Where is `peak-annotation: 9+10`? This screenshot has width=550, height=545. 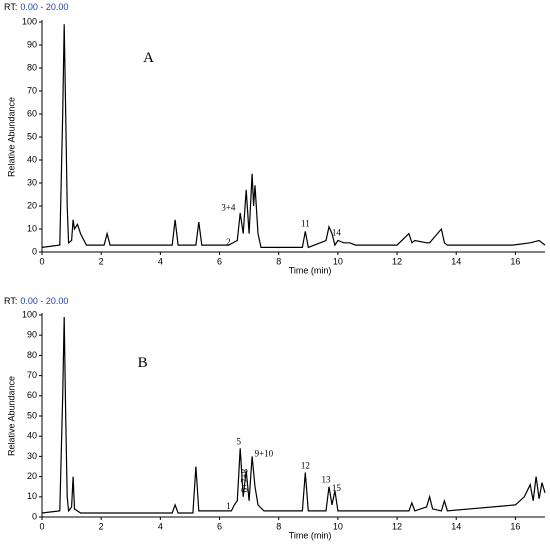
peak-annotation: 9+10 is located at coordinates (264, 453).